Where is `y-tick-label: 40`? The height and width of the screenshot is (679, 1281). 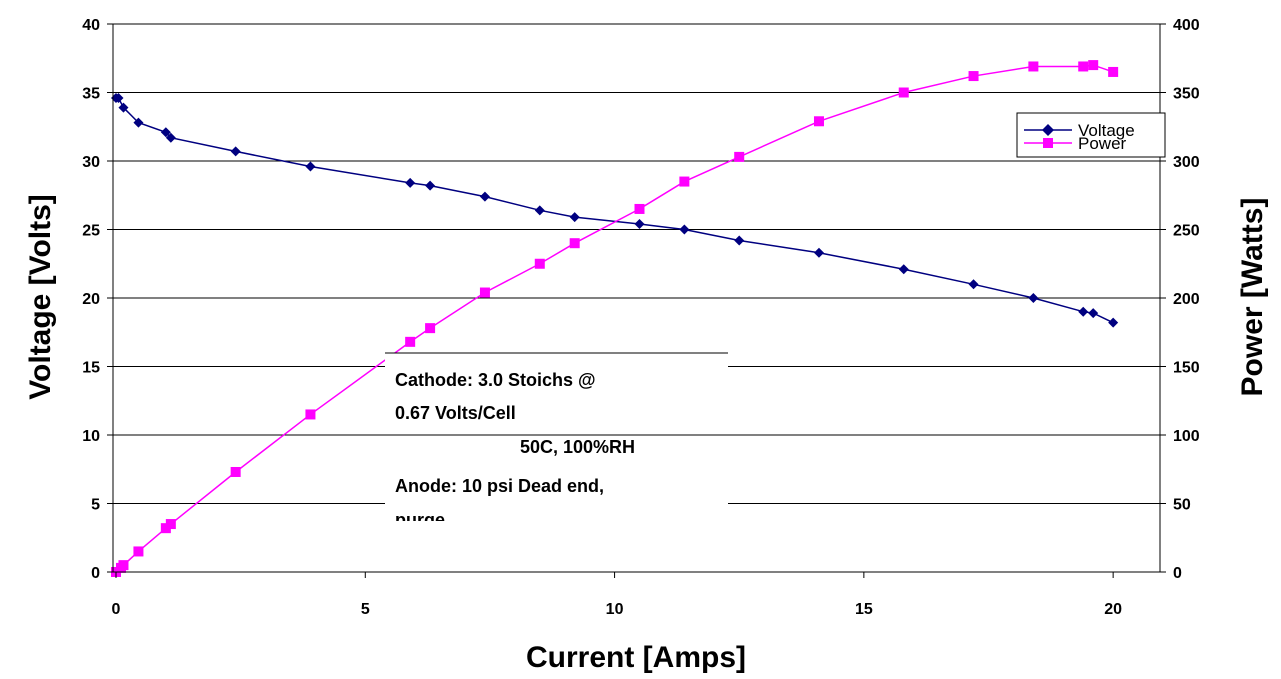
y-tick-label: 40 is located at coordinates (91, 25).